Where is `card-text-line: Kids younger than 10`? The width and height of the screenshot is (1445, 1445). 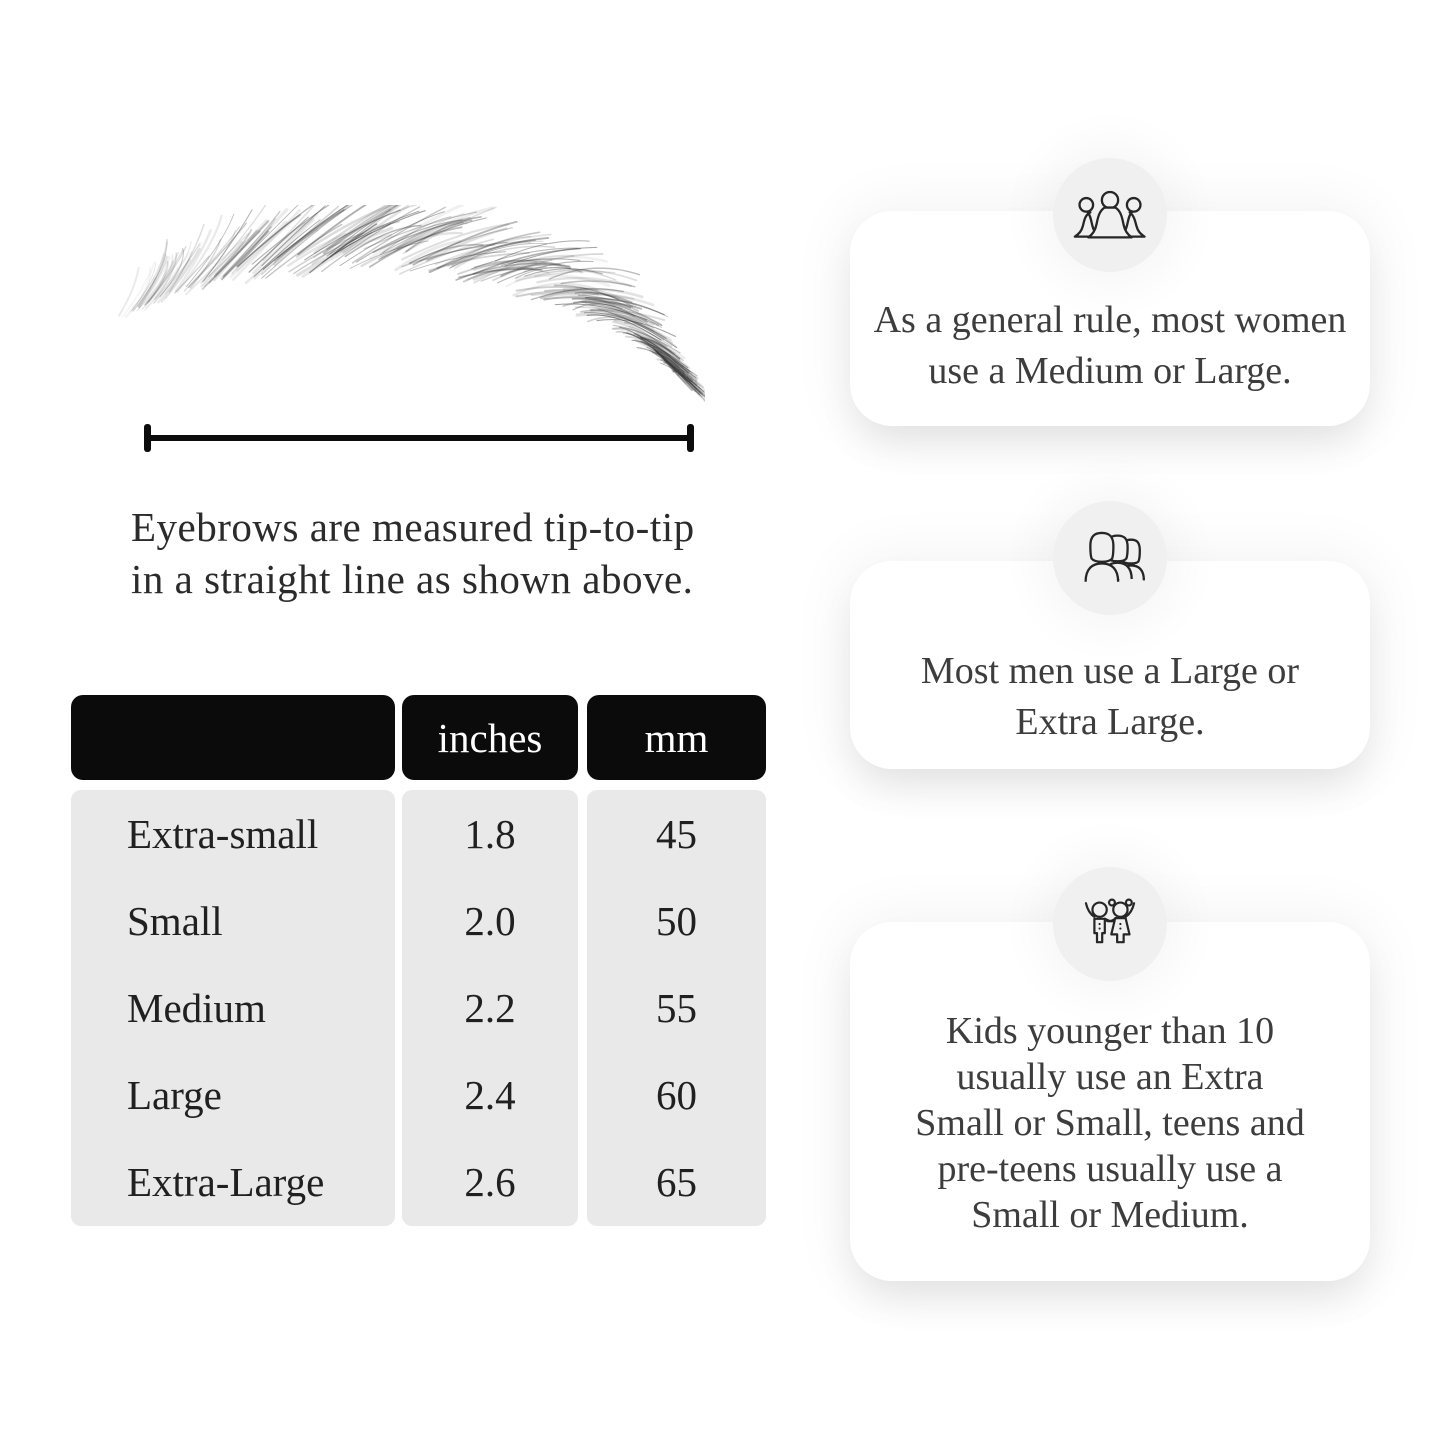 card-text-line: Kids younger than 10 is located at coordinates (1110, 1031).